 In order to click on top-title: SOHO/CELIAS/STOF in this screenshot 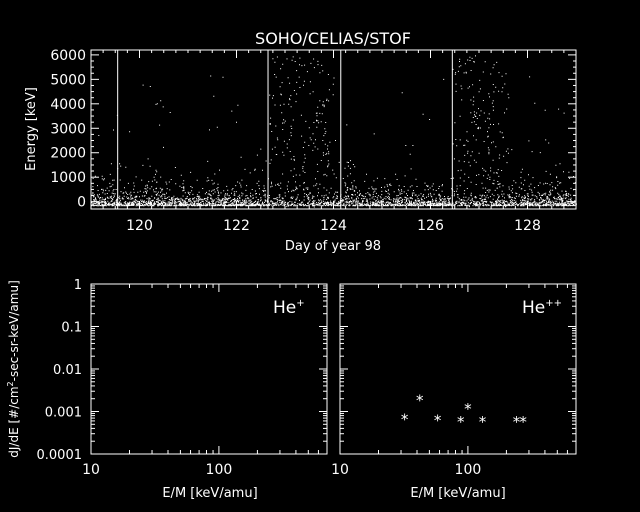, I will do `click(333, 38)`.